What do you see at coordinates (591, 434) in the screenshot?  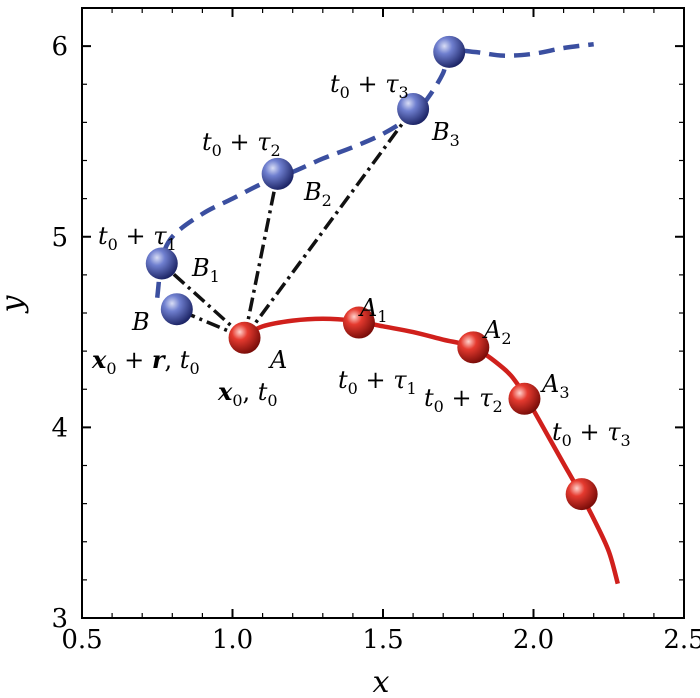 I see `label-t0-tau3-a: t0 + τ3` at bounding box center [591, 434].